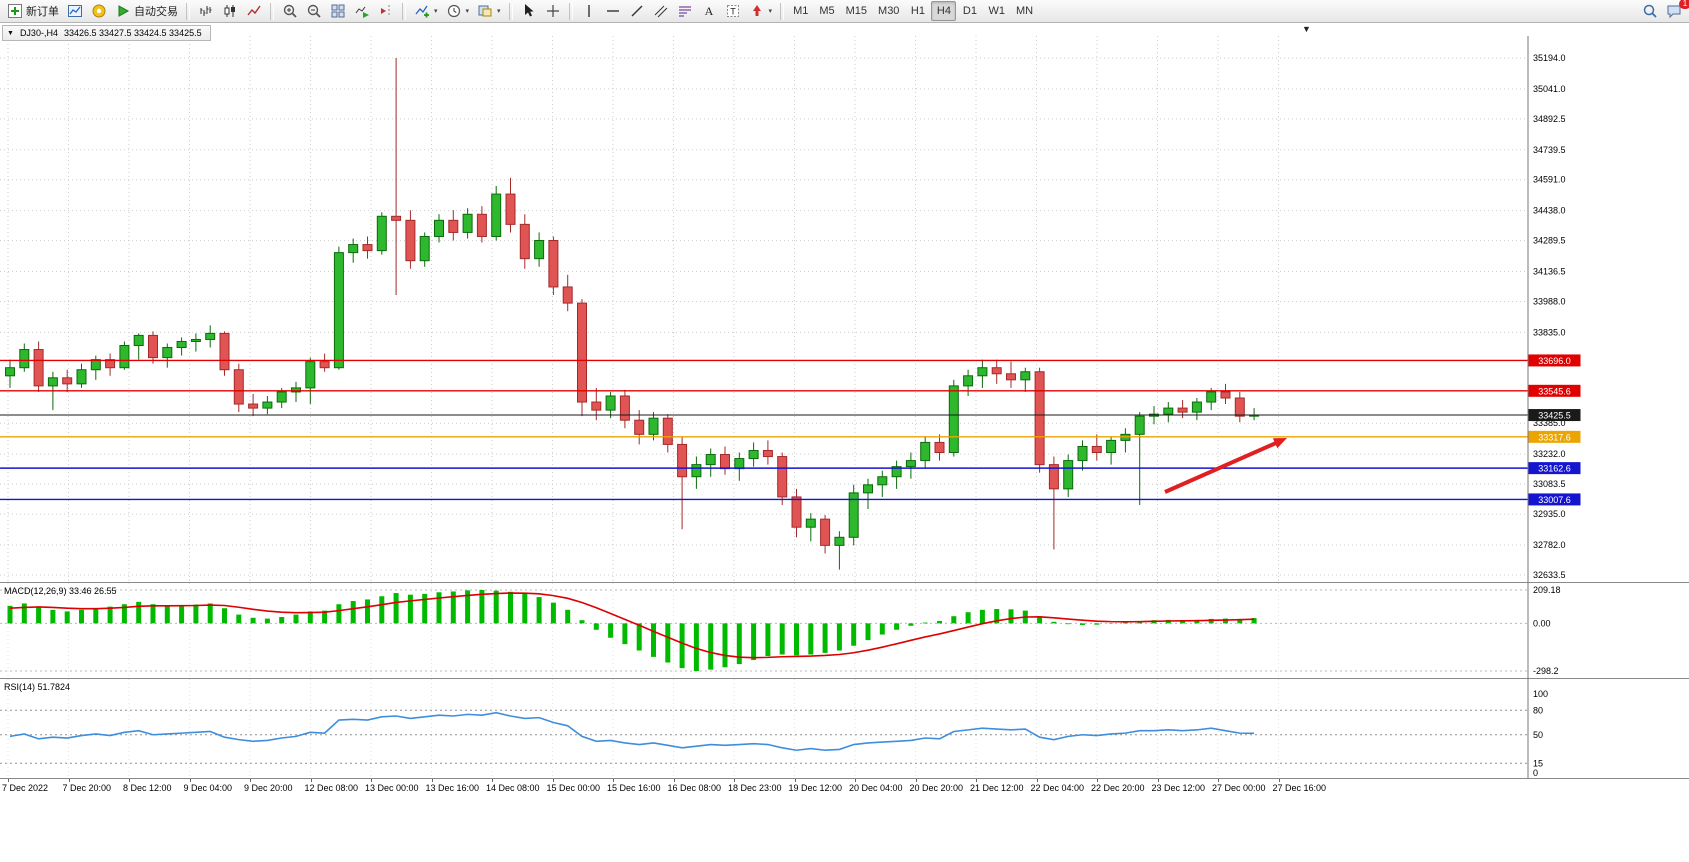  What do you see at coordinates (1220, 467) in the screenshot?
I see `trend-arrow-annotation` at bounding box center [1220, 467].